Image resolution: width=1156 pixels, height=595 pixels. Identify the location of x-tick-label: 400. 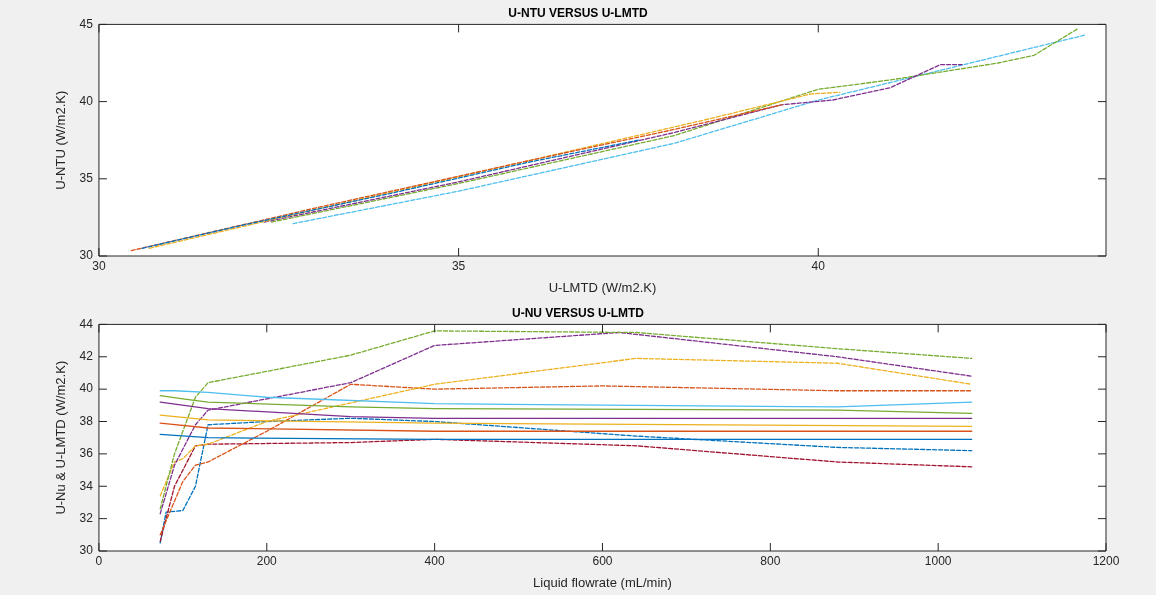
(434, 560).